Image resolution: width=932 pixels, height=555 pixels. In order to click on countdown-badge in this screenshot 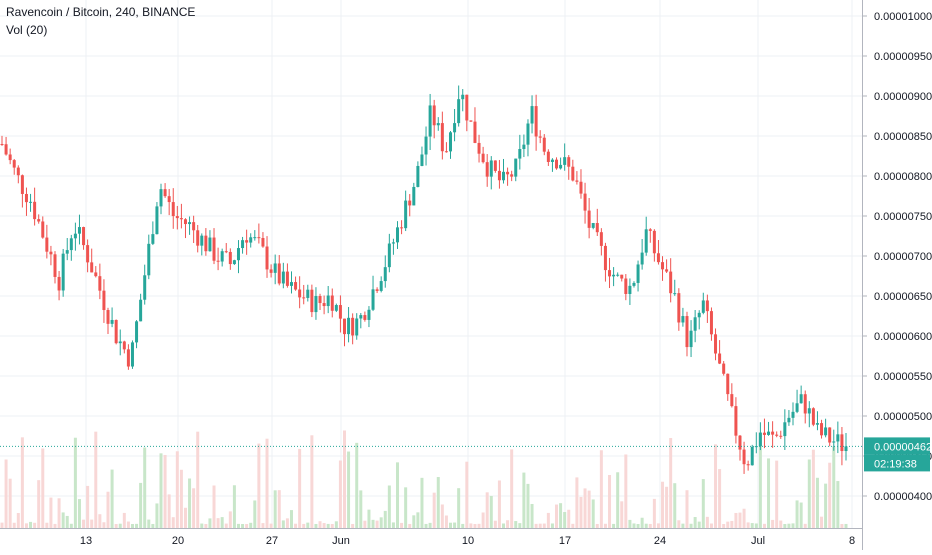, I will do `click(897, 463)`.